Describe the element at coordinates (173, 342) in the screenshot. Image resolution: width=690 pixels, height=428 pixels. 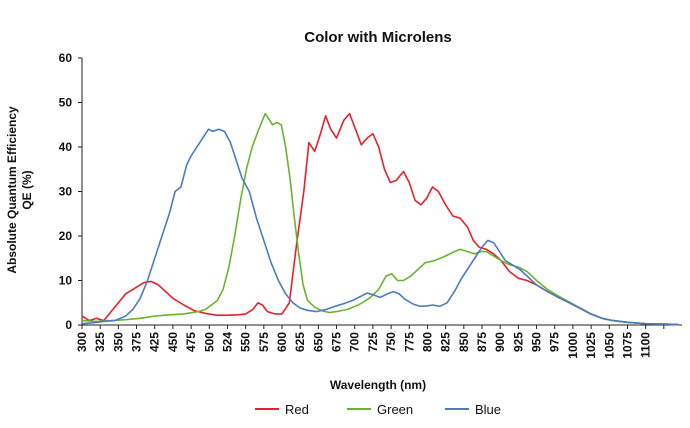
I see `x-tick-label: 450` at that location.